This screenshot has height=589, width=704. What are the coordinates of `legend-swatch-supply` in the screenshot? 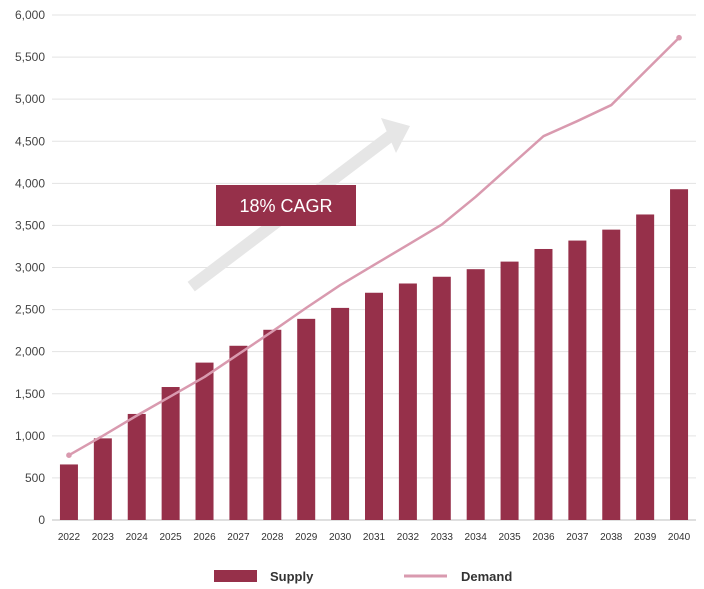 It's located at (235, 576).